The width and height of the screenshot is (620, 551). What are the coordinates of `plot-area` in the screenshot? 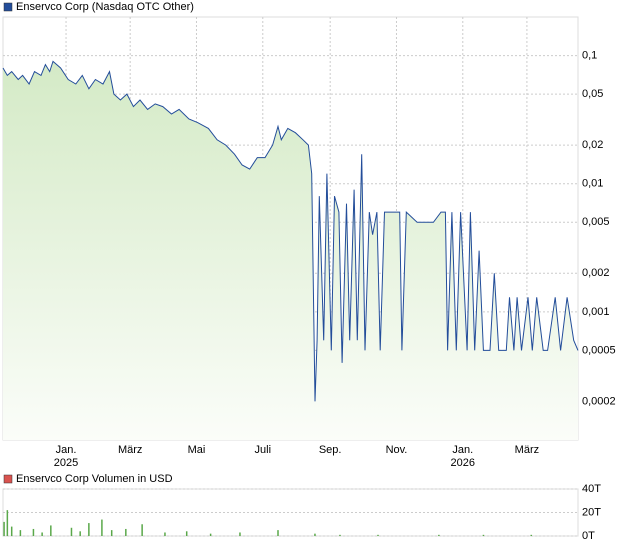 It's located at (290, 512).